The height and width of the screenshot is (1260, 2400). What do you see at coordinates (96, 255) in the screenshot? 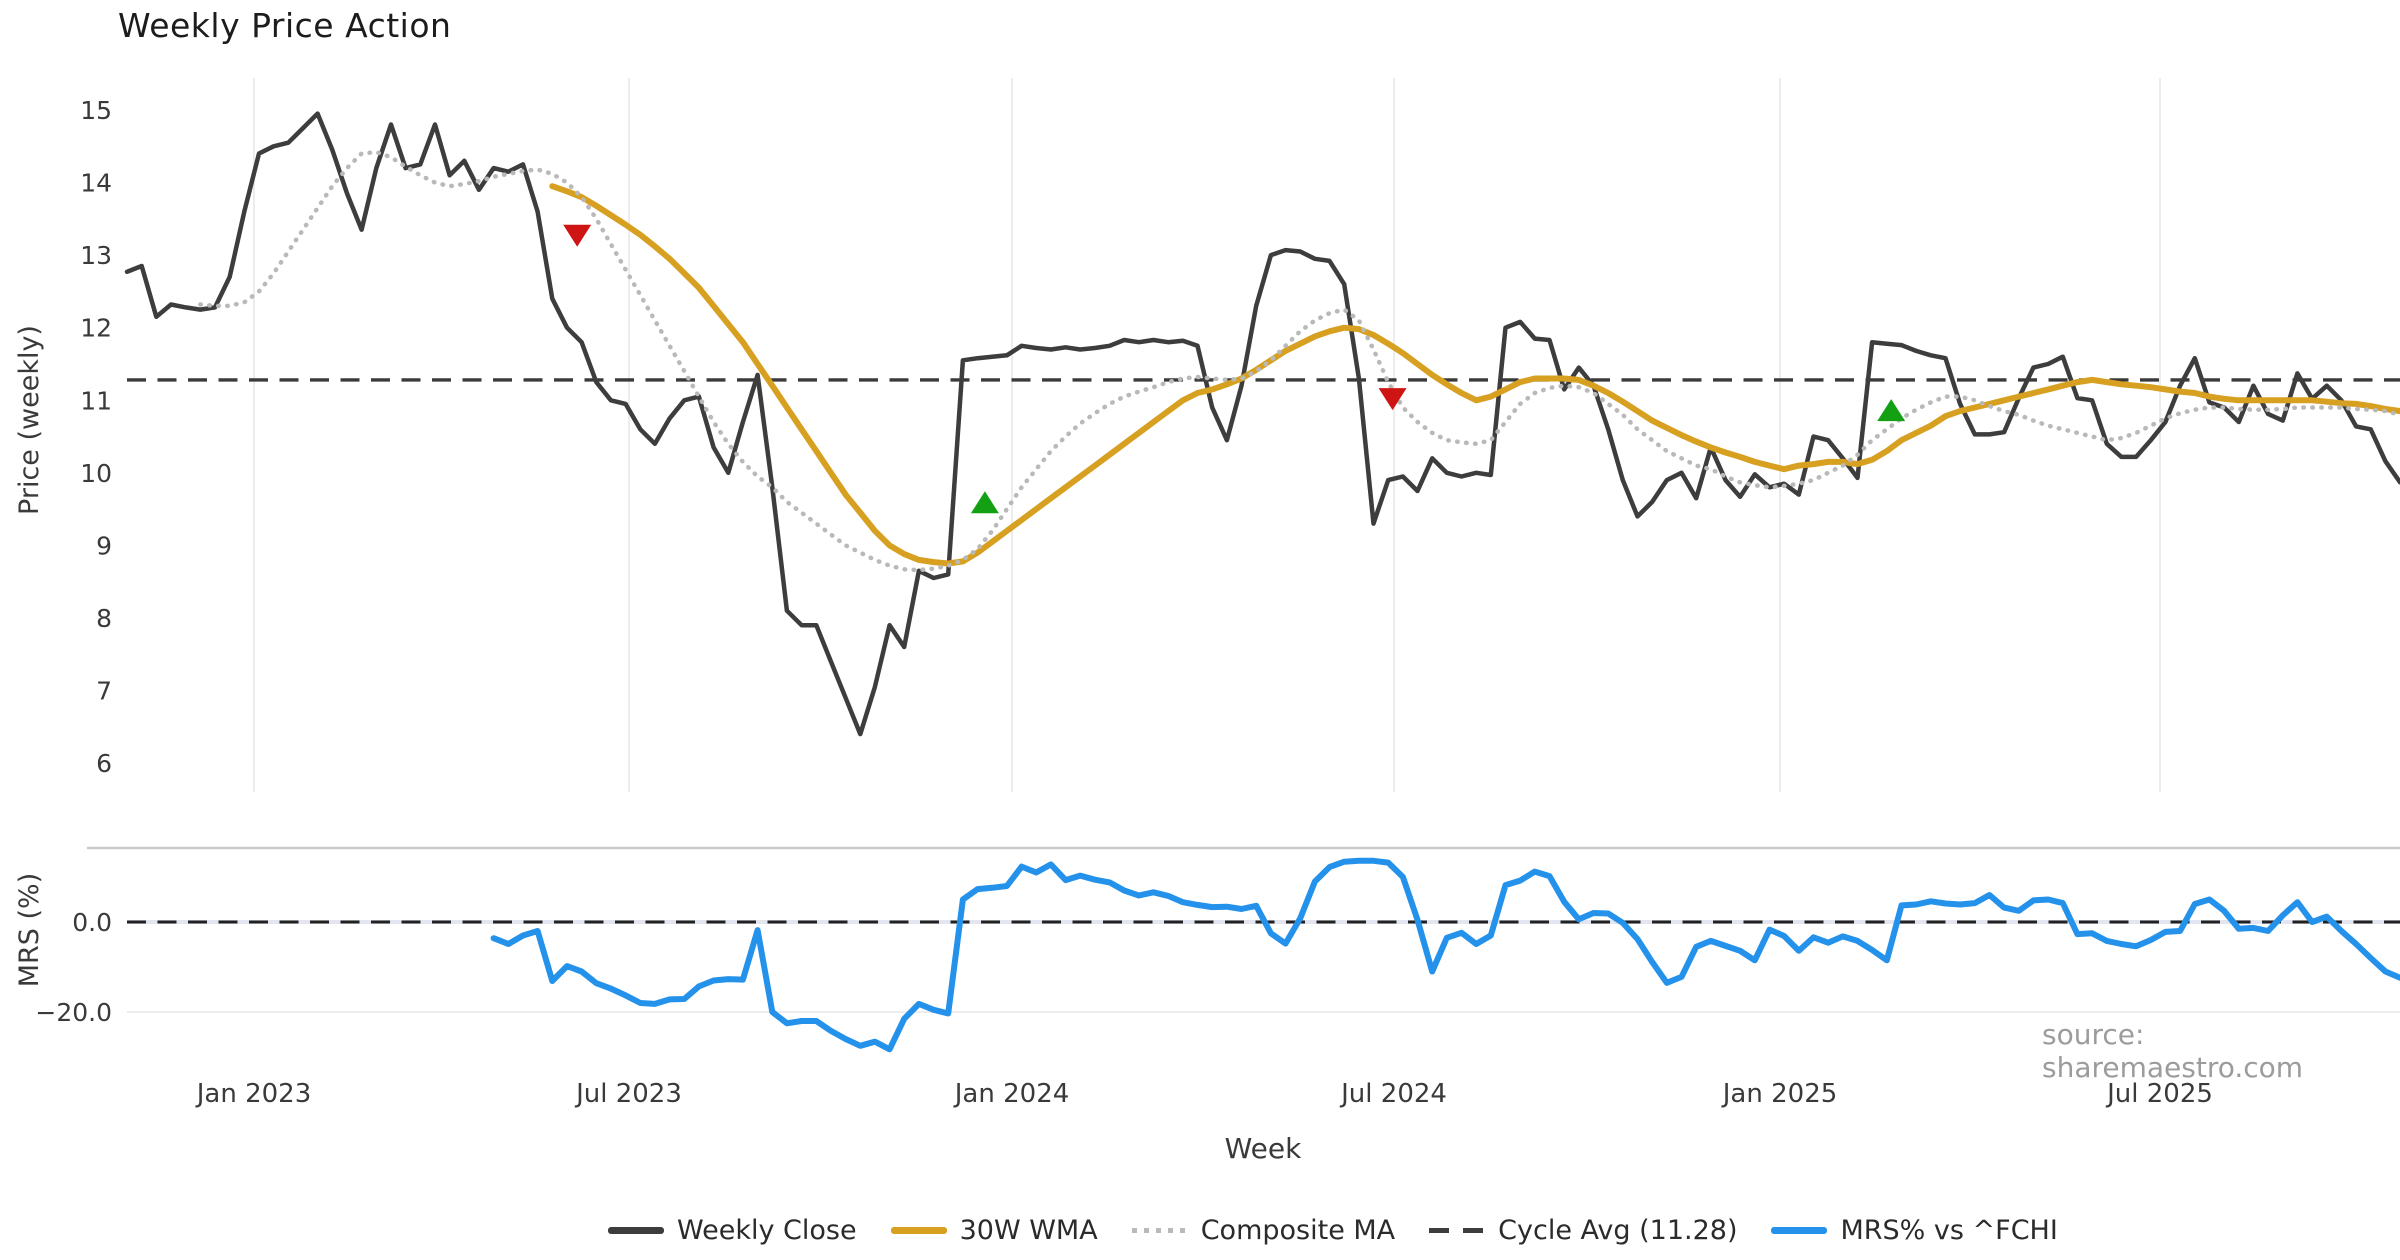
I see `price-tick-label: 13` at bounding box center [96, 255].